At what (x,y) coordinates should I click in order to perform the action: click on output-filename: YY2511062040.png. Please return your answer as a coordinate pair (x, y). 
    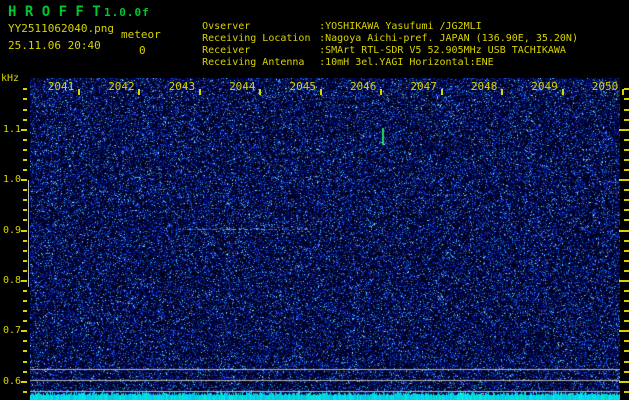
    Looking at the image, I should click on (61, 28).